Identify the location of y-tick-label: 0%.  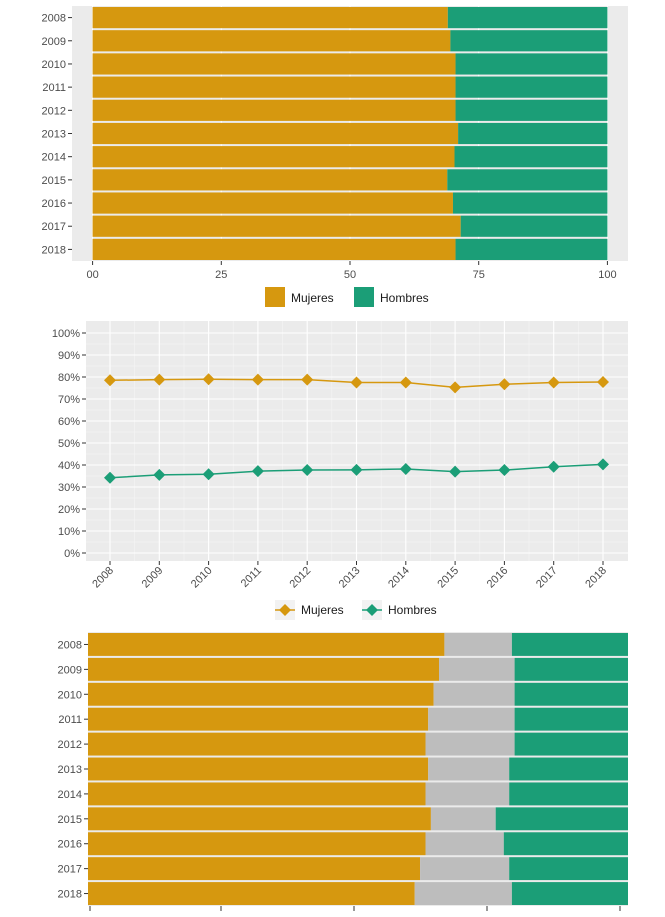
(72, 554).